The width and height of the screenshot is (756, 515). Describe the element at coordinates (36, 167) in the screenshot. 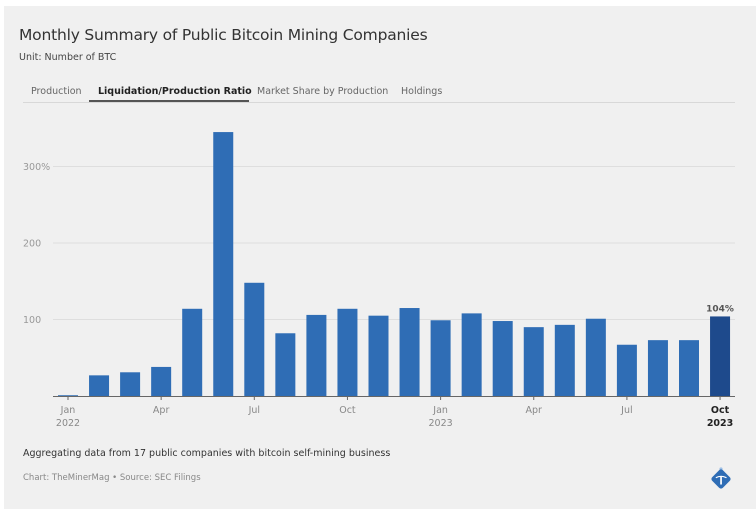

I see `y-tick-label: 300%` at that location.